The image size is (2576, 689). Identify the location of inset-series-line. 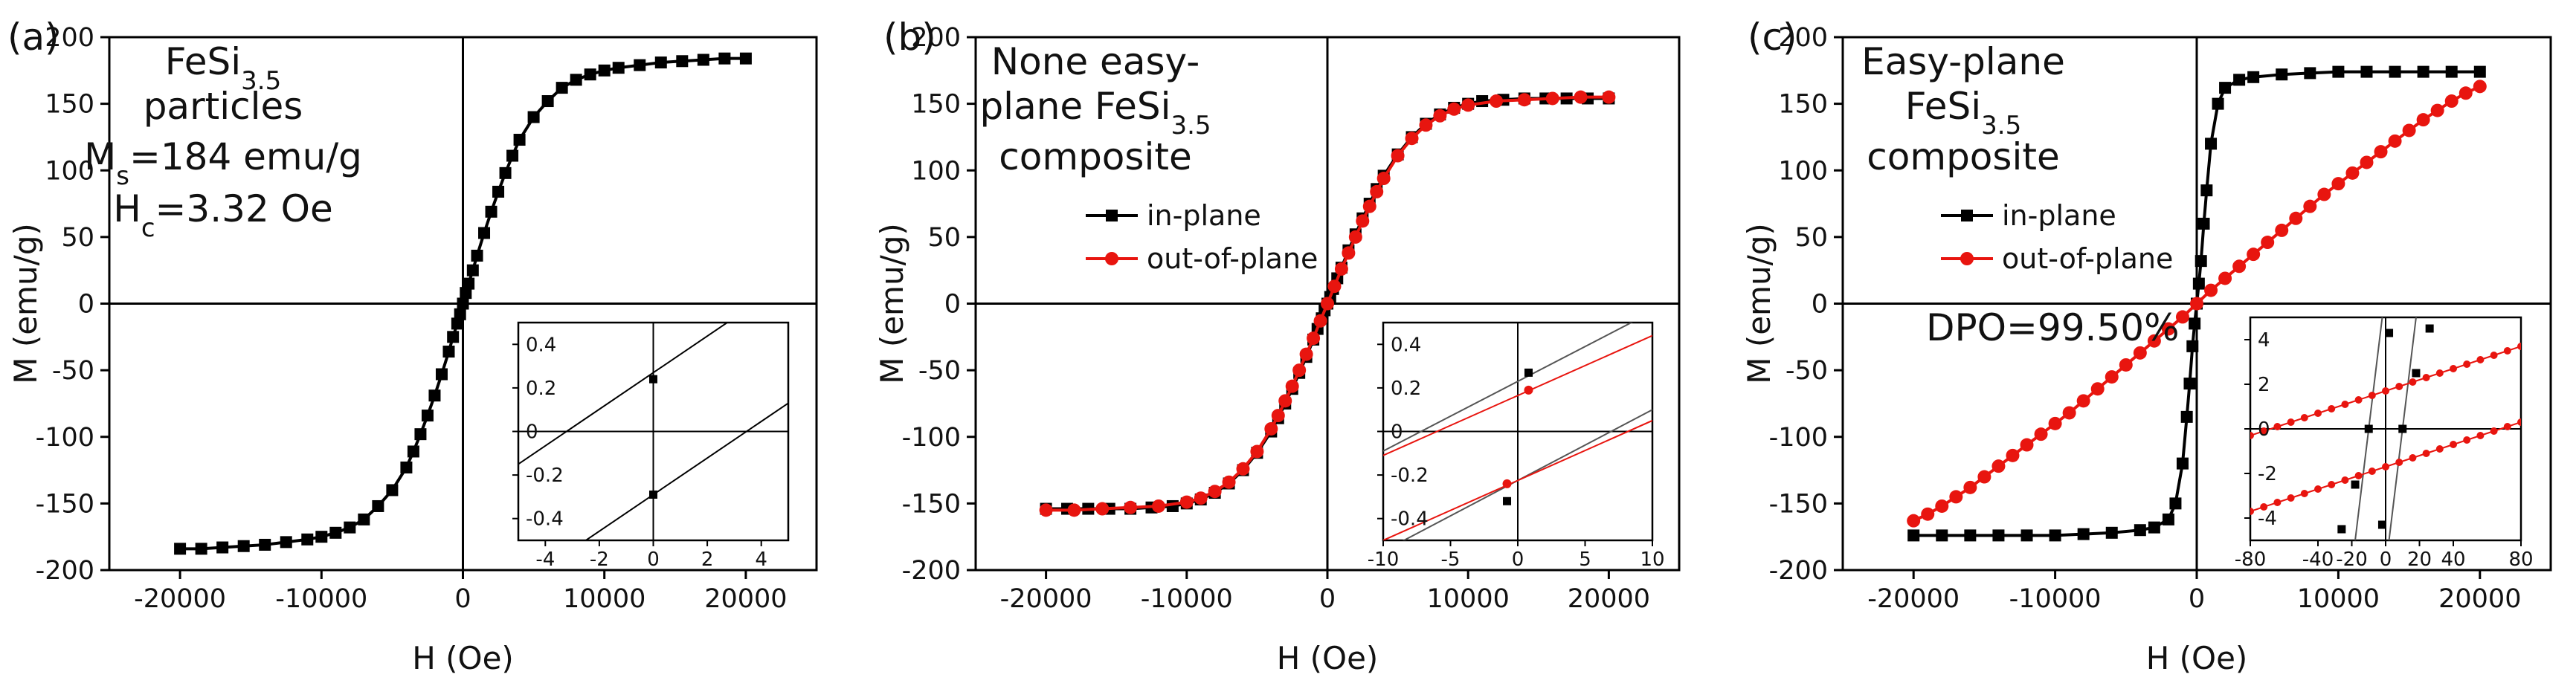
(1517, 480).